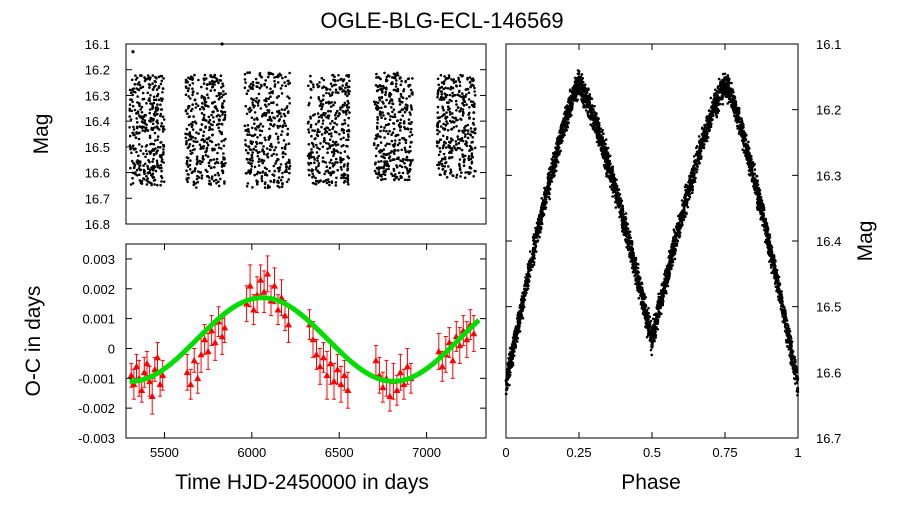  I want to click on lightcurve-time-frame, so click(306, 134).